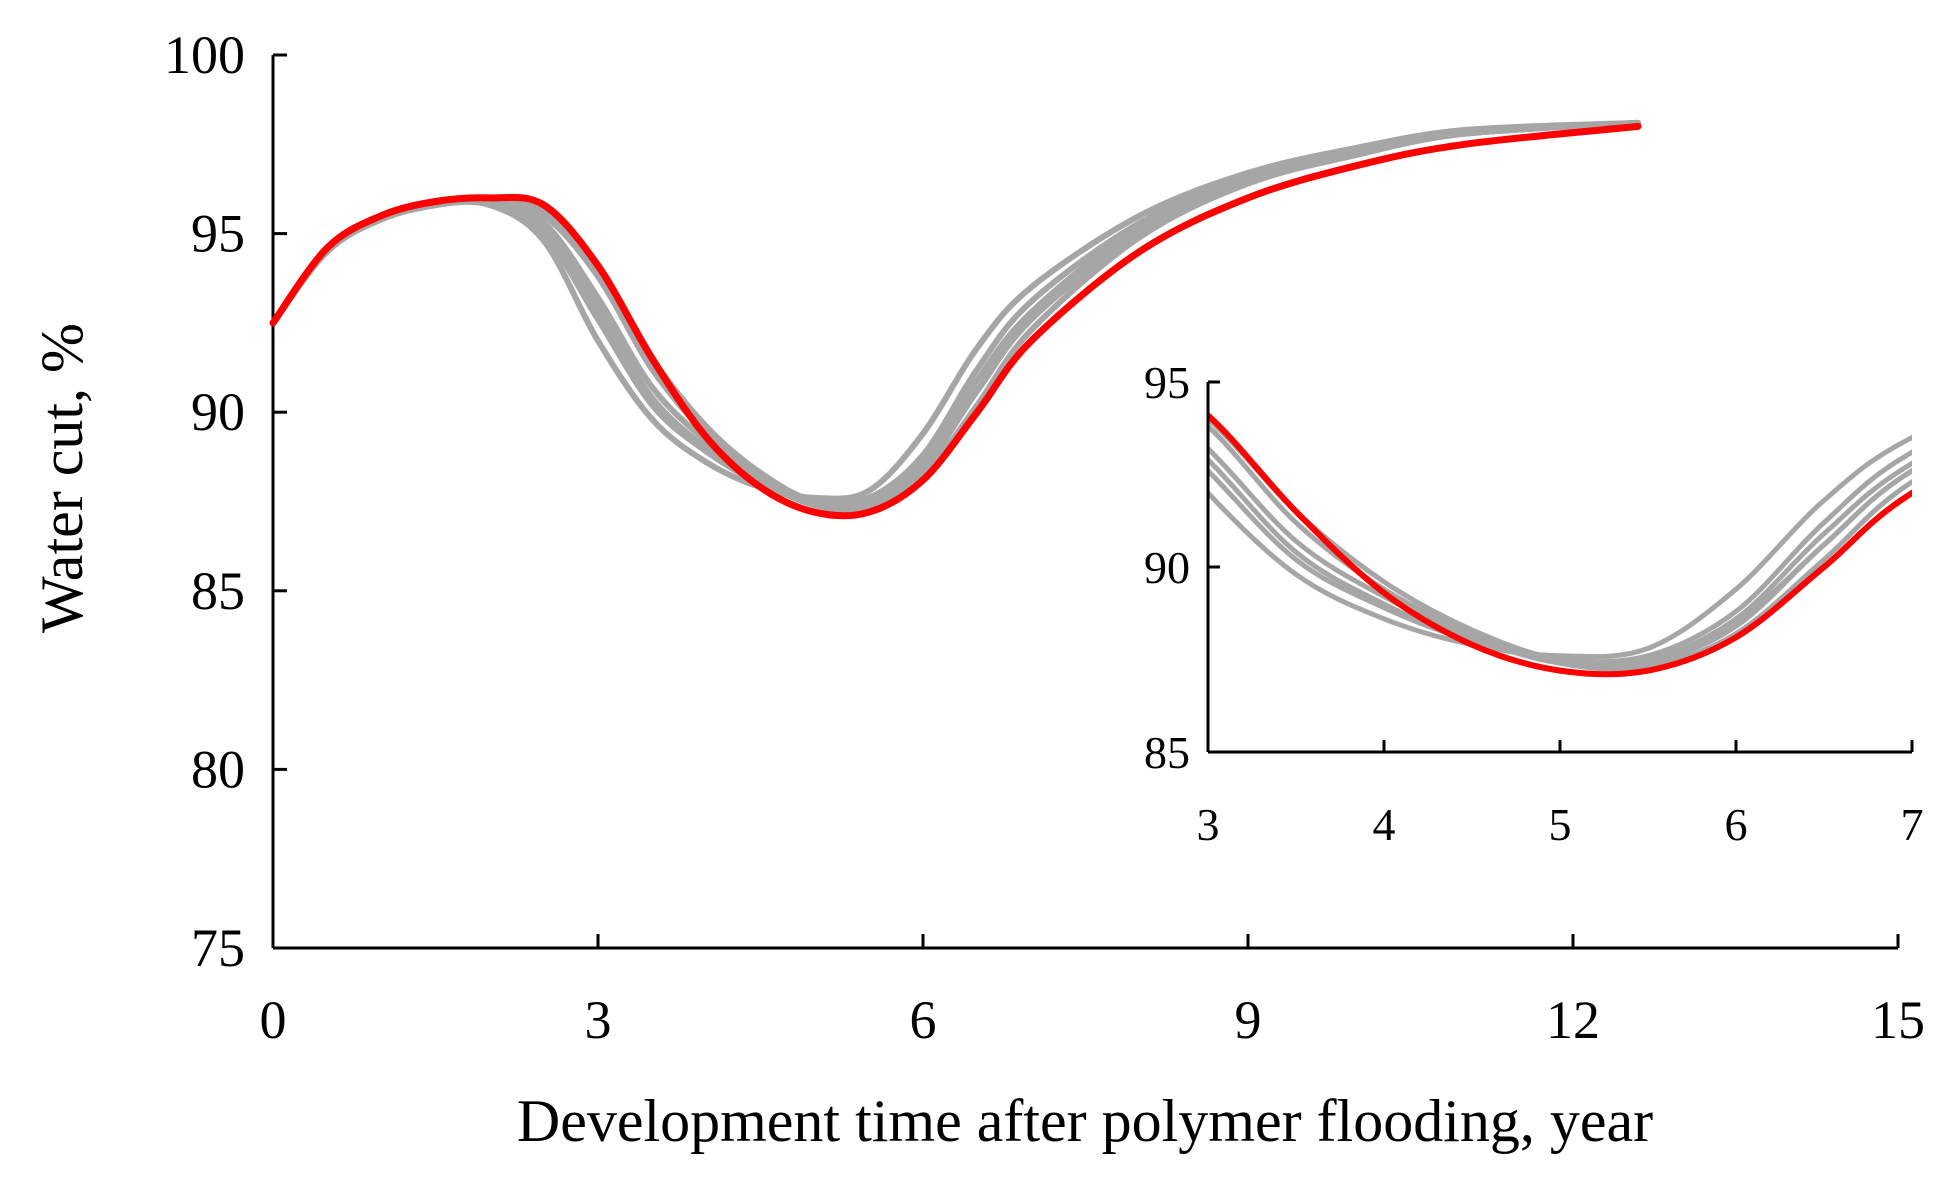 The height and width of the screenshot is (1185, 1949). What do you see at coordinates (218, 948) in the screenshot?
I see `main-y-tick-label: 75` at bounding box center [218, 948].